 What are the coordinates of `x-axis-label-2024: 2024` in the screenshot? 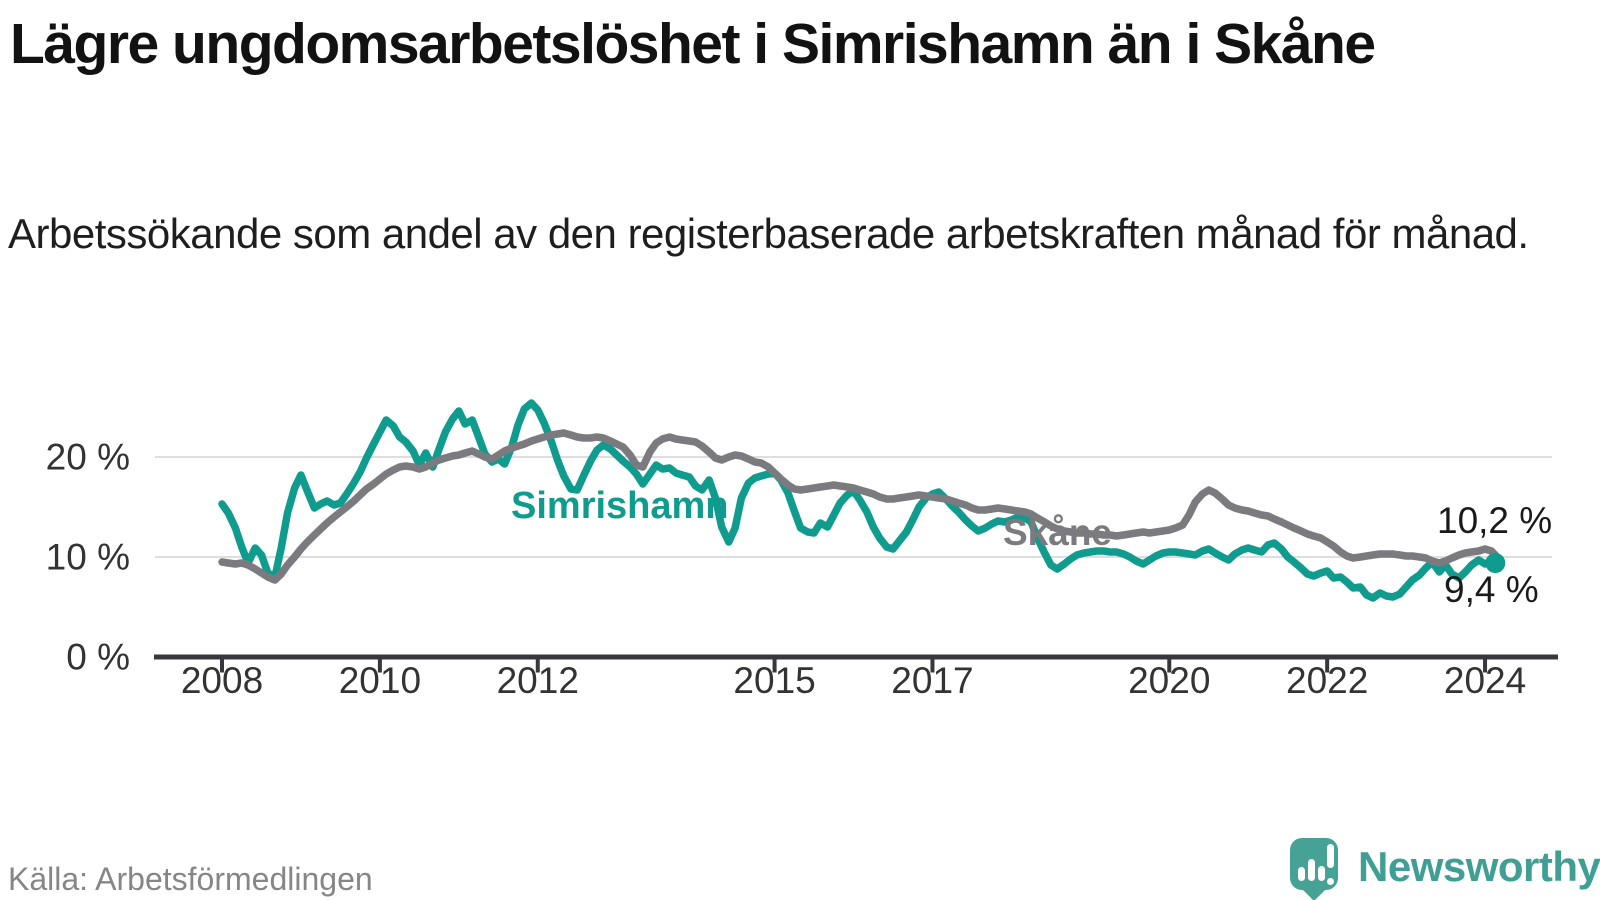 It's located at (1485, 680).